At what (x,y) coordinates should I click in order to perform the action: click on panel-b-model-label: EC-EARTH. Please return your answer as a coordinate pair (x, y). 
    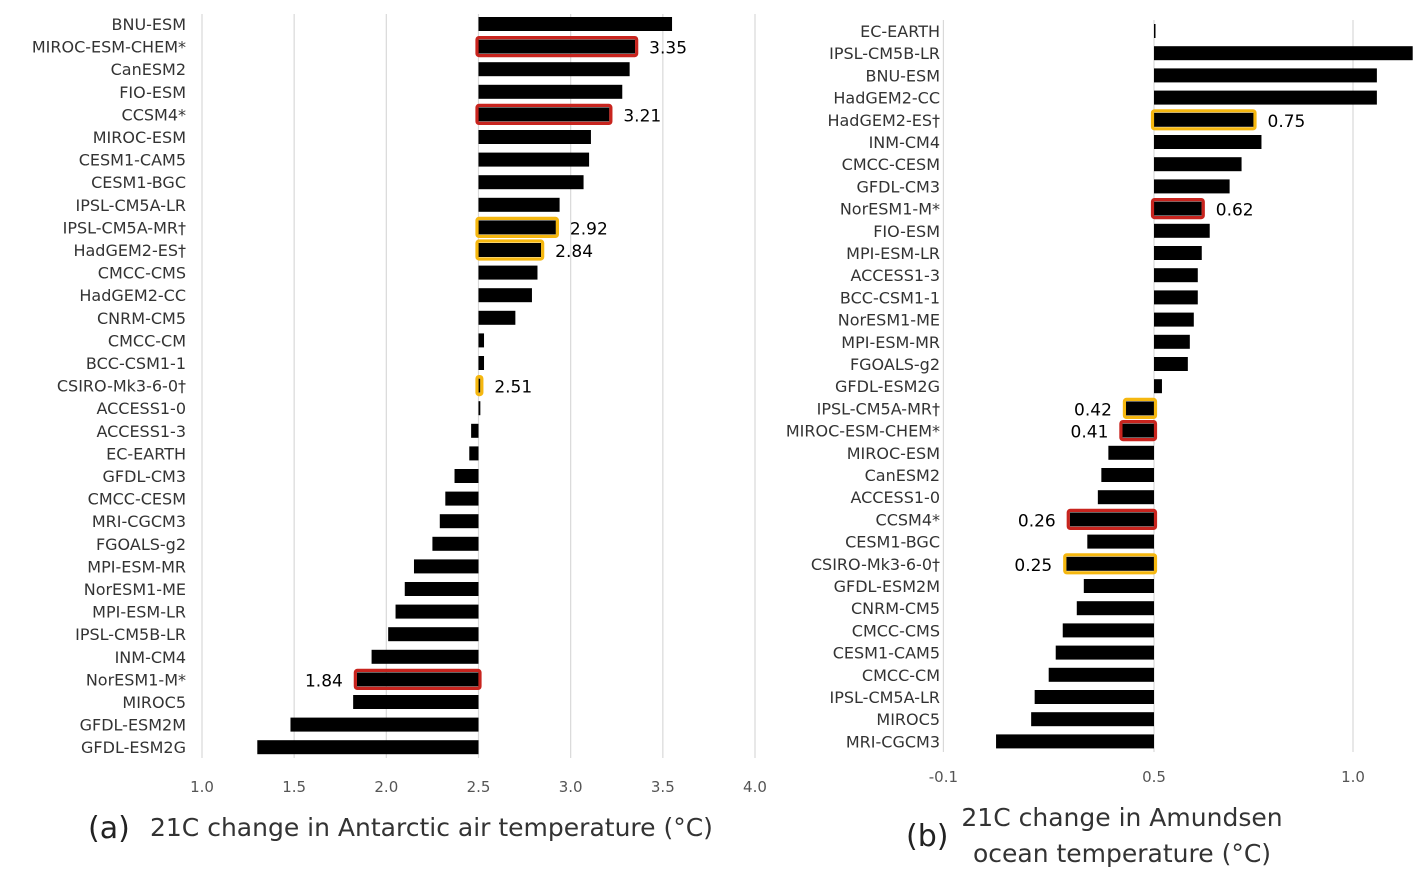
    Looking at the image, I should click on (900, 31).